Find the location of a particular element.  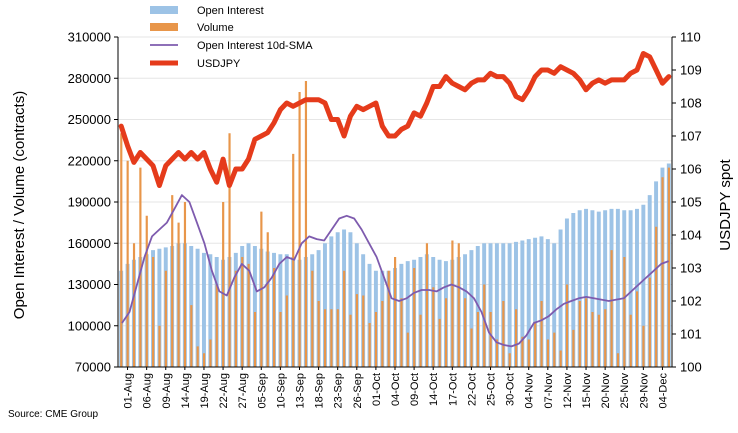

left-tick-label: 190000 is located at coordinates (89, 202).